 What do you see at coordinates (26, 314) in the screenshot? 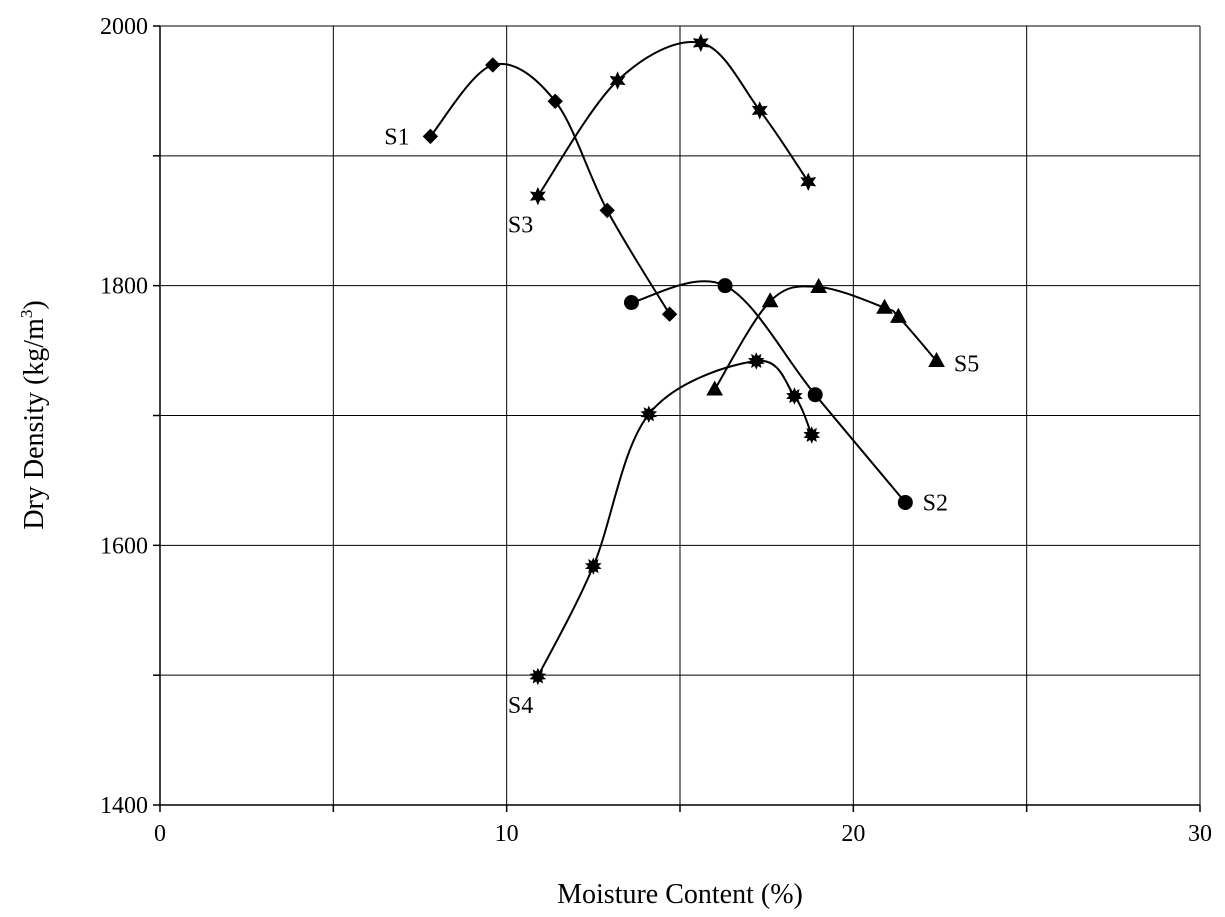
I see `y-axis-label-superscript: 3` at bounding box center [26, 314].